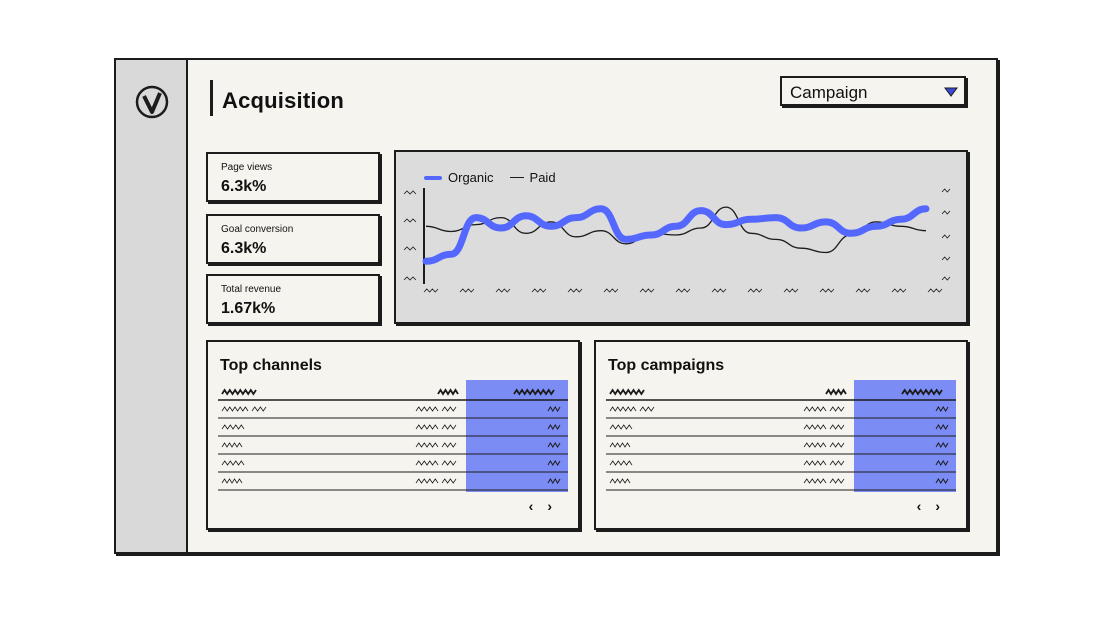 This screenshot has width=1120, height=630. I want to click on page-title: Acquisition, so click(283, 100).